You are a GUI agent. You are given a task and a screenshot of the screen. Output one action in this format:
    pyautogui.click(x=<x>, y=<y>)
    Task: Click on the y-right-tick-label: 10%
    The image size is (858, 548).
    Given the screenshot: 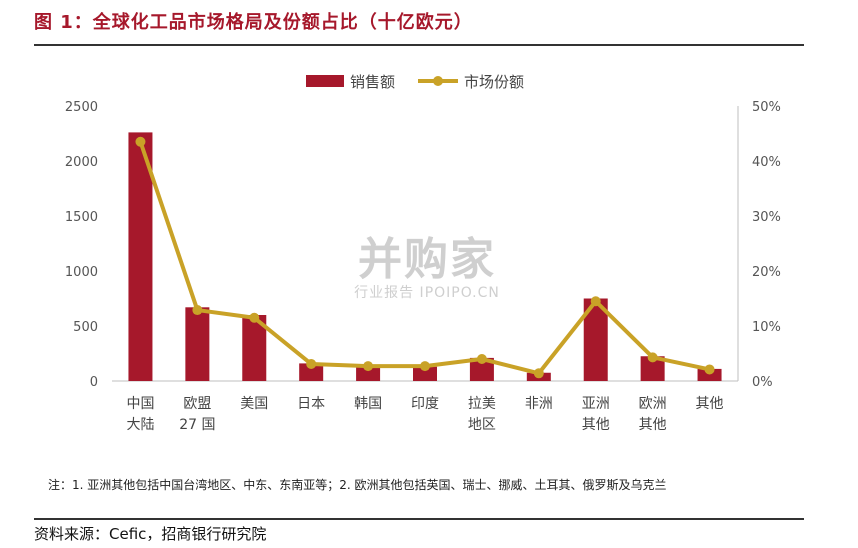 What is the action you would take?
    pyautogui.click(x=766, y=327)
    